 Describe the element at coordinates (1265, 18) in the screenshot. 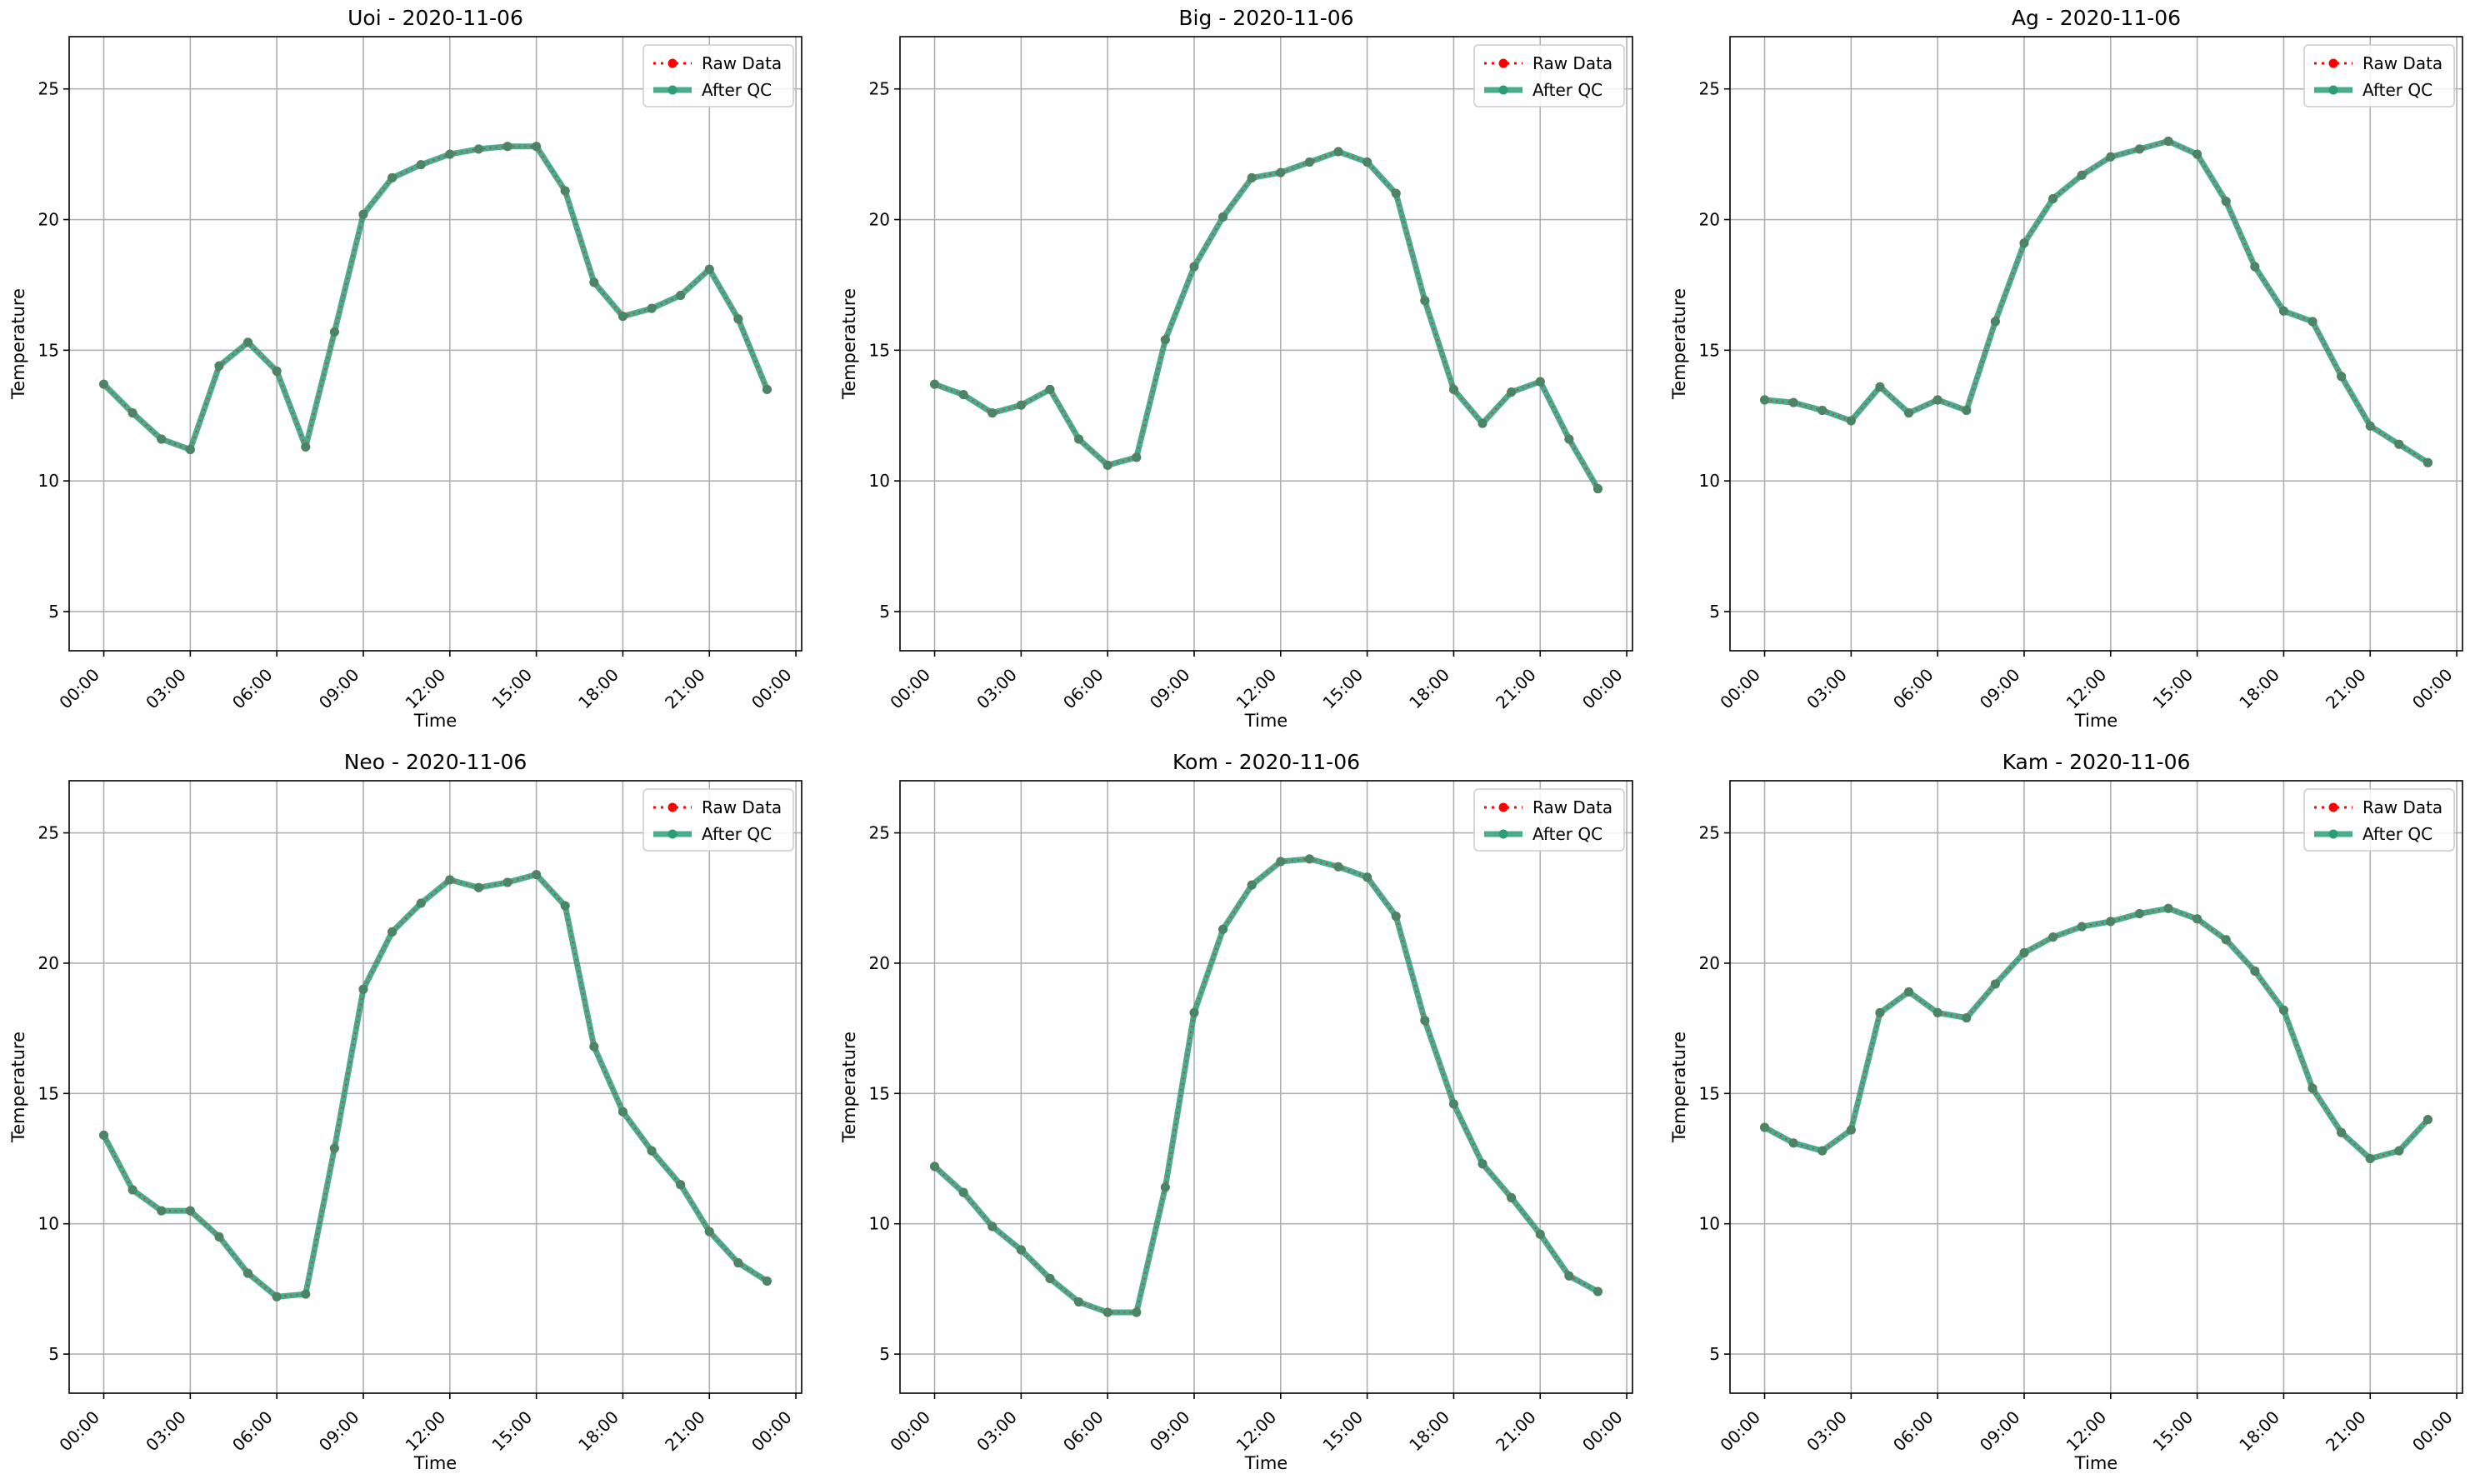

I see `subplot-title: Big - 2020-11-06` at that location.